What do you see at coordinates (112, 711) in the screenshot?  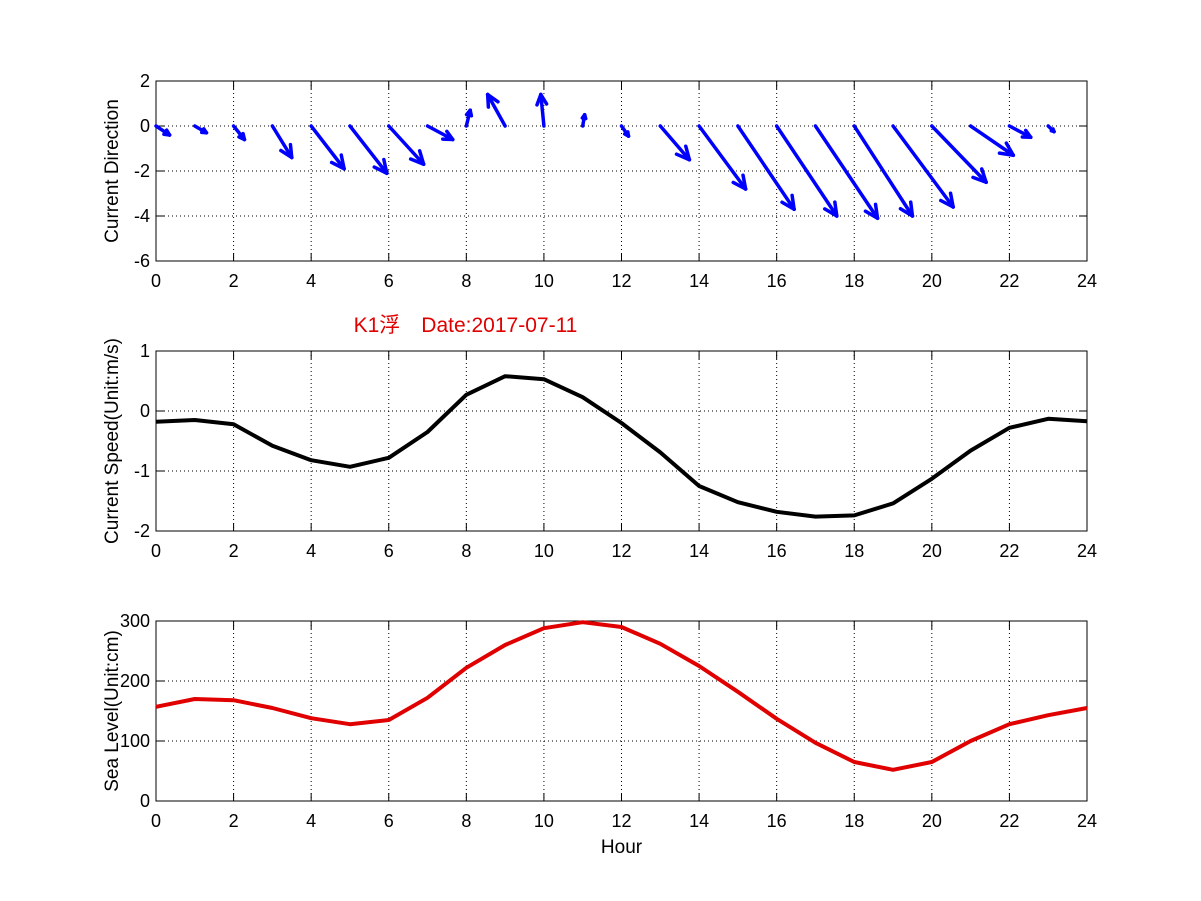 I see `y-axis-label: Sea Level(Unit:cm)` at bounding box center [112, 711].